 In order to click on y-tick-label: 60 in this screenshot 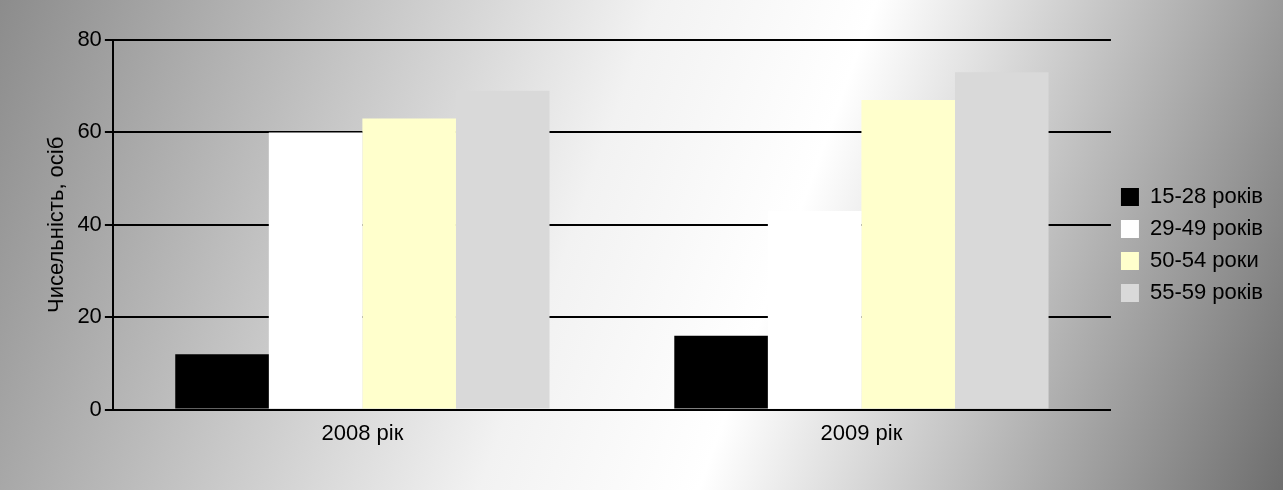, I will do `click(89, 131)`.